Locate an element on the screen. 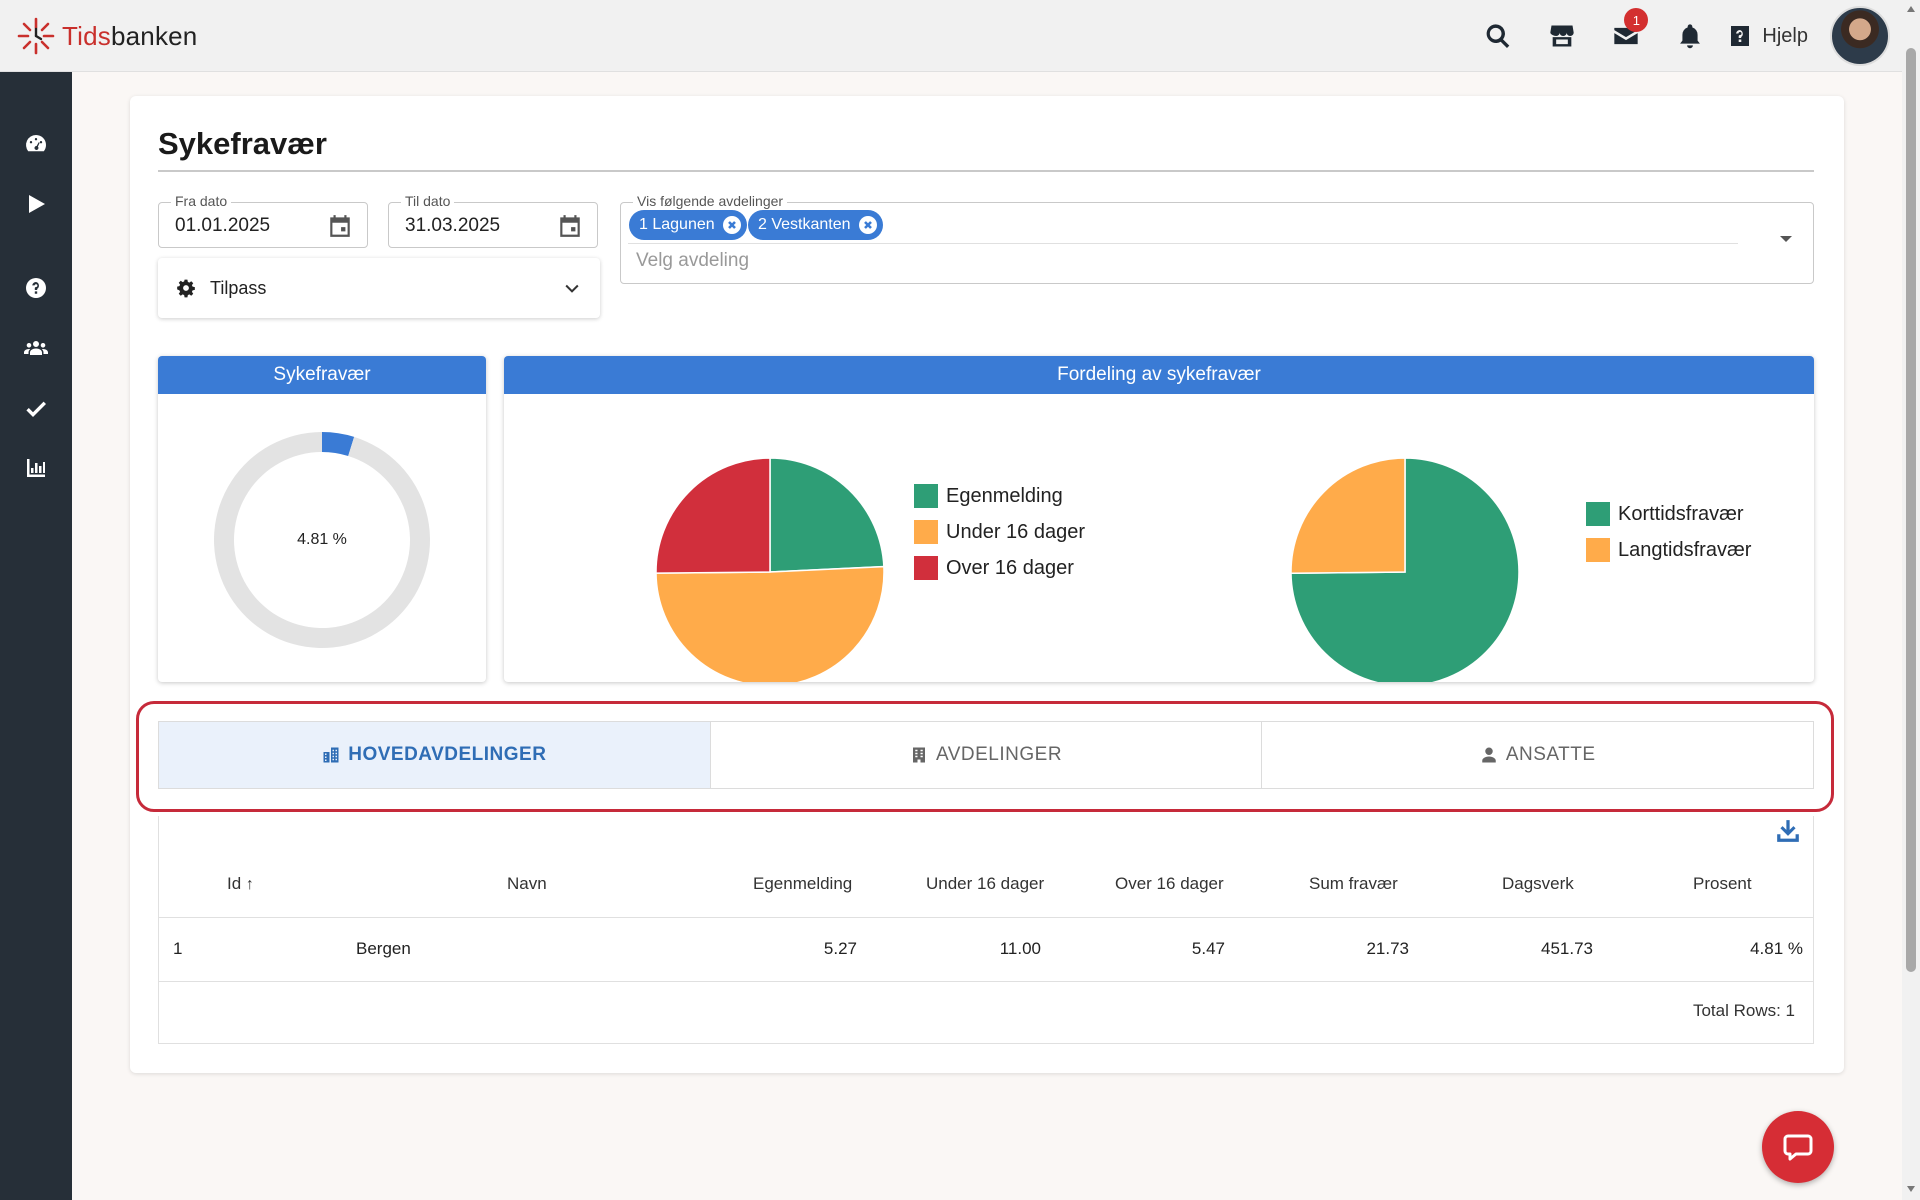 This screenshot has width=1920, height=1200. tab-hovedavdelinger: HOVEDAVDELINGER is located at coordinates (435, 755).